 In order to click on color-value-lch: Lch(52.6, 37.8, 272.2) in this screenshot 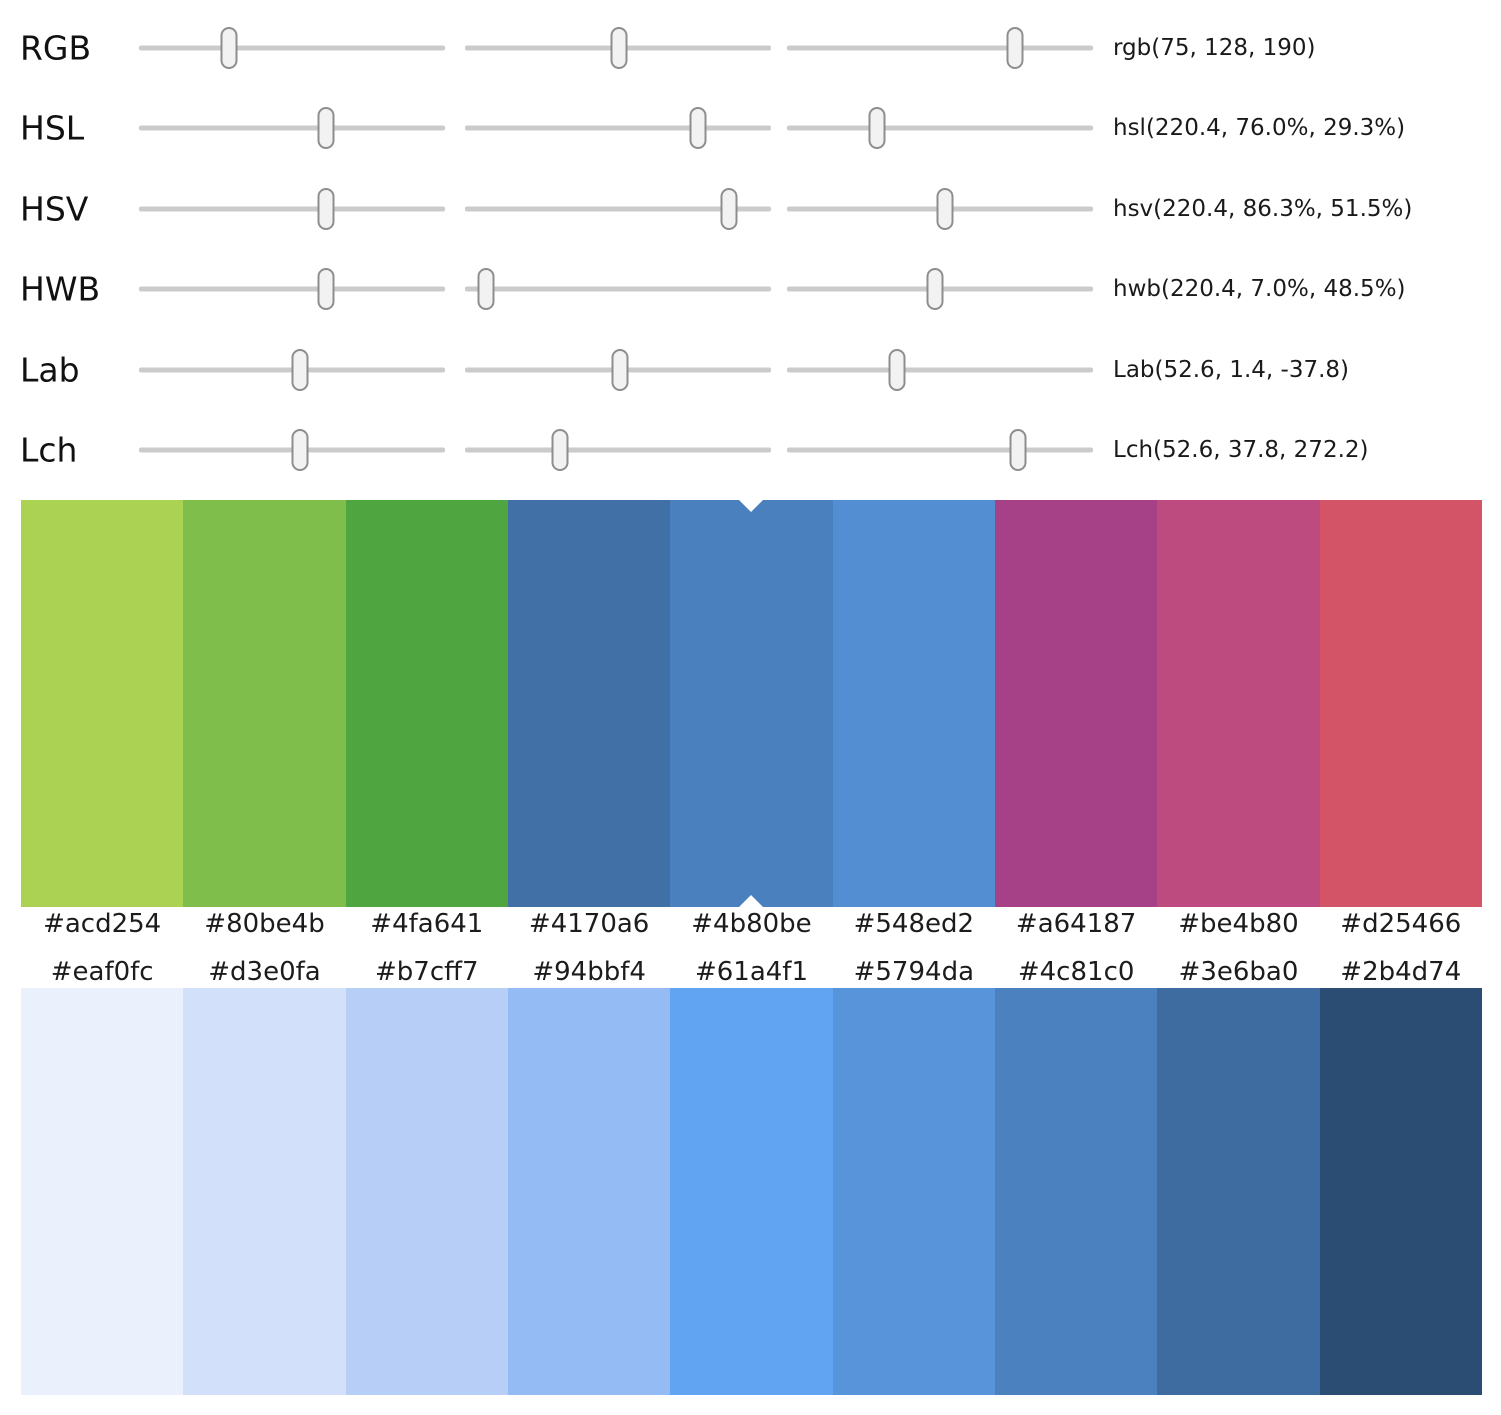, I will do `click(1241, 450)`.